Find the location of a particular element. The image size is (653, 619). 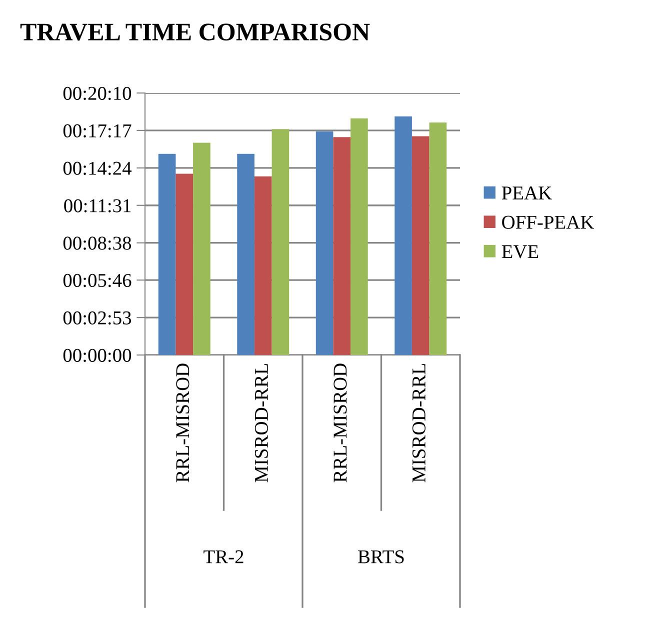

legend-label: PEAK is located at coordinates (527, 193).